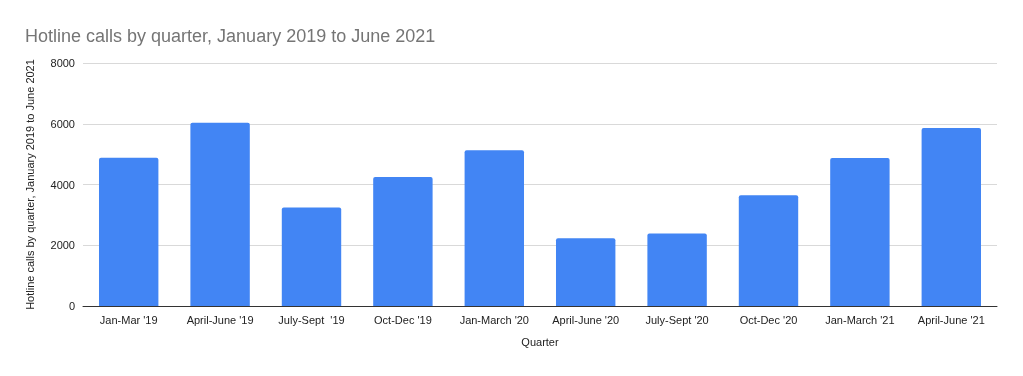 The image size is (1023, 376). What do you see at coordinates (494, 319) in the screenshot?
I see `x-tick-label: Jan-March '20` at bounding box center [494, 319].